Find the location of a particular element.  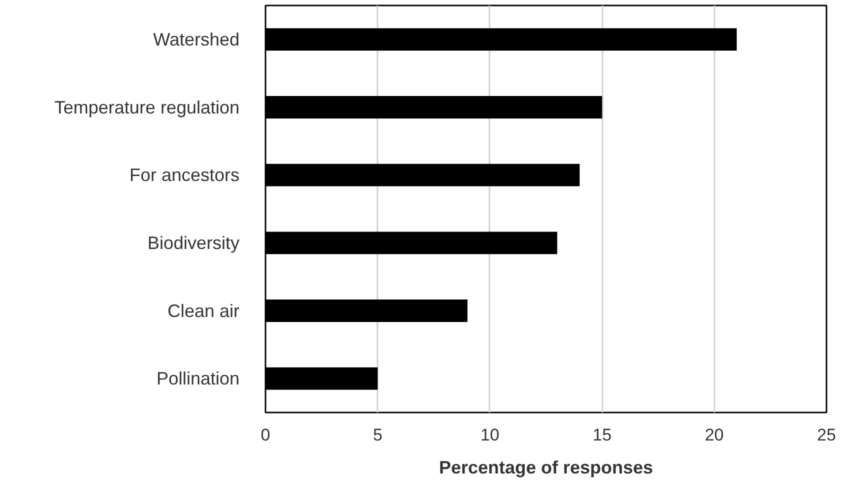

x-tick-label: 5 is located at coordinates (377, 435).